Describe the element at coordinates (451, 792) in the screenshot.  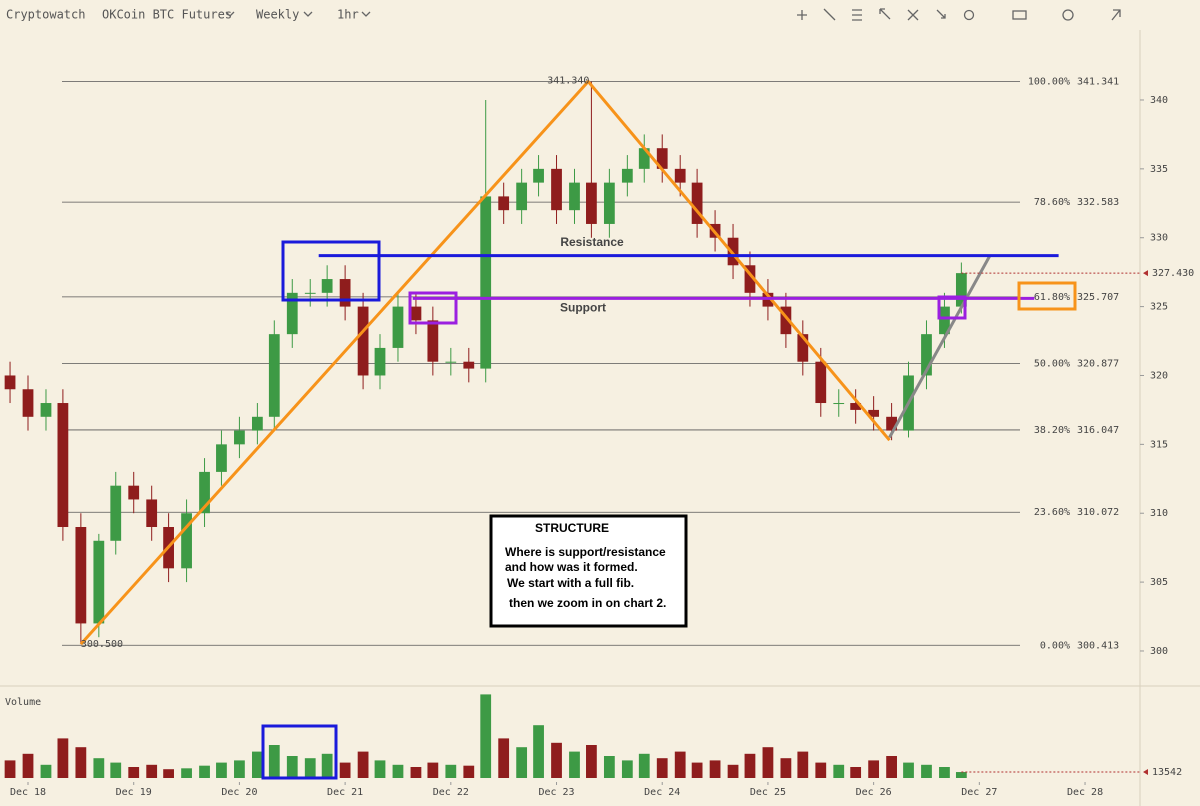
I see `x-tick-label: Dec 22` at that location.